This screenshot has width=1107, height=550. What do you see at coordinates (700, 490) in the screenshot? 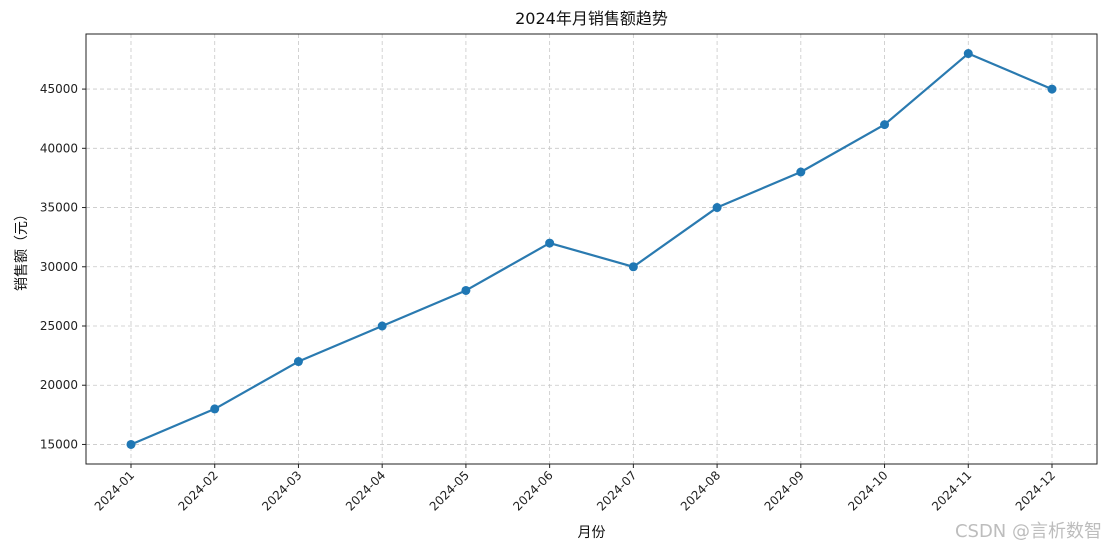
I see `x-tick-label: 2024-08` at bounding box center [700, 490].